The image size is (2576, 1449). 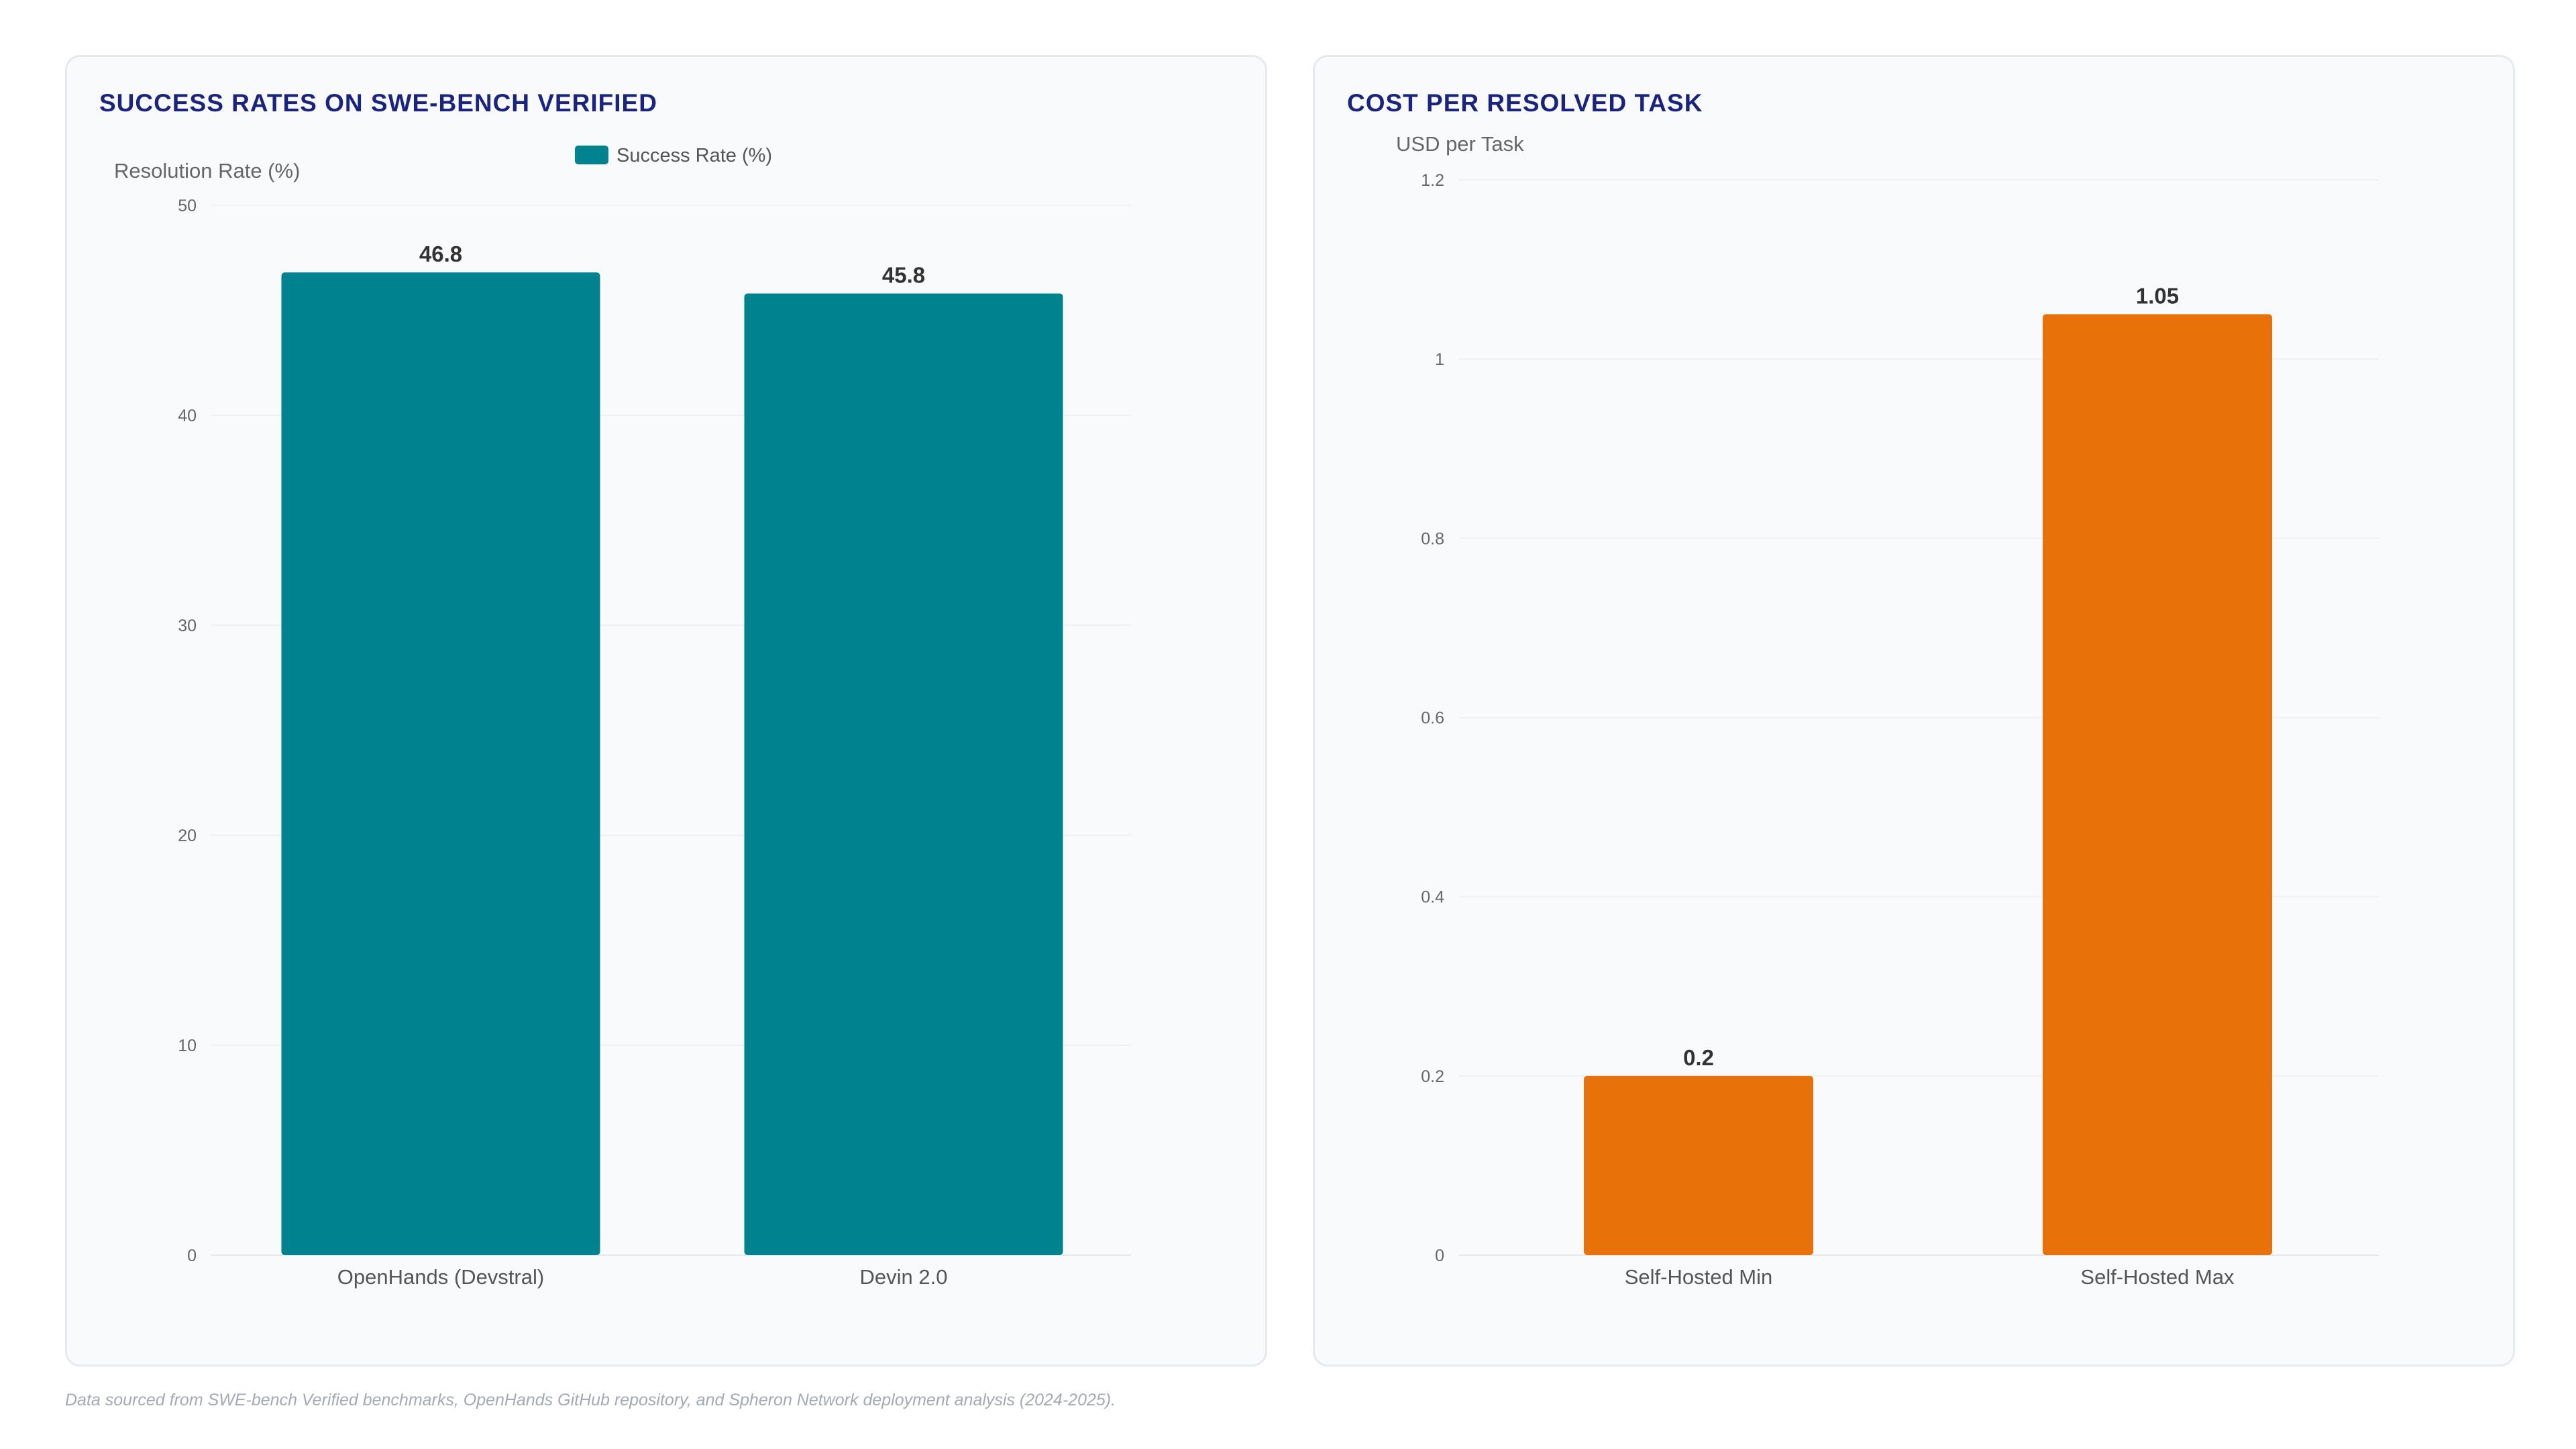 What do you see at coordinates (694, 155) in the screenshot?
I see `legend-label: Success Rate (%)` at bounding box center [694, 155].